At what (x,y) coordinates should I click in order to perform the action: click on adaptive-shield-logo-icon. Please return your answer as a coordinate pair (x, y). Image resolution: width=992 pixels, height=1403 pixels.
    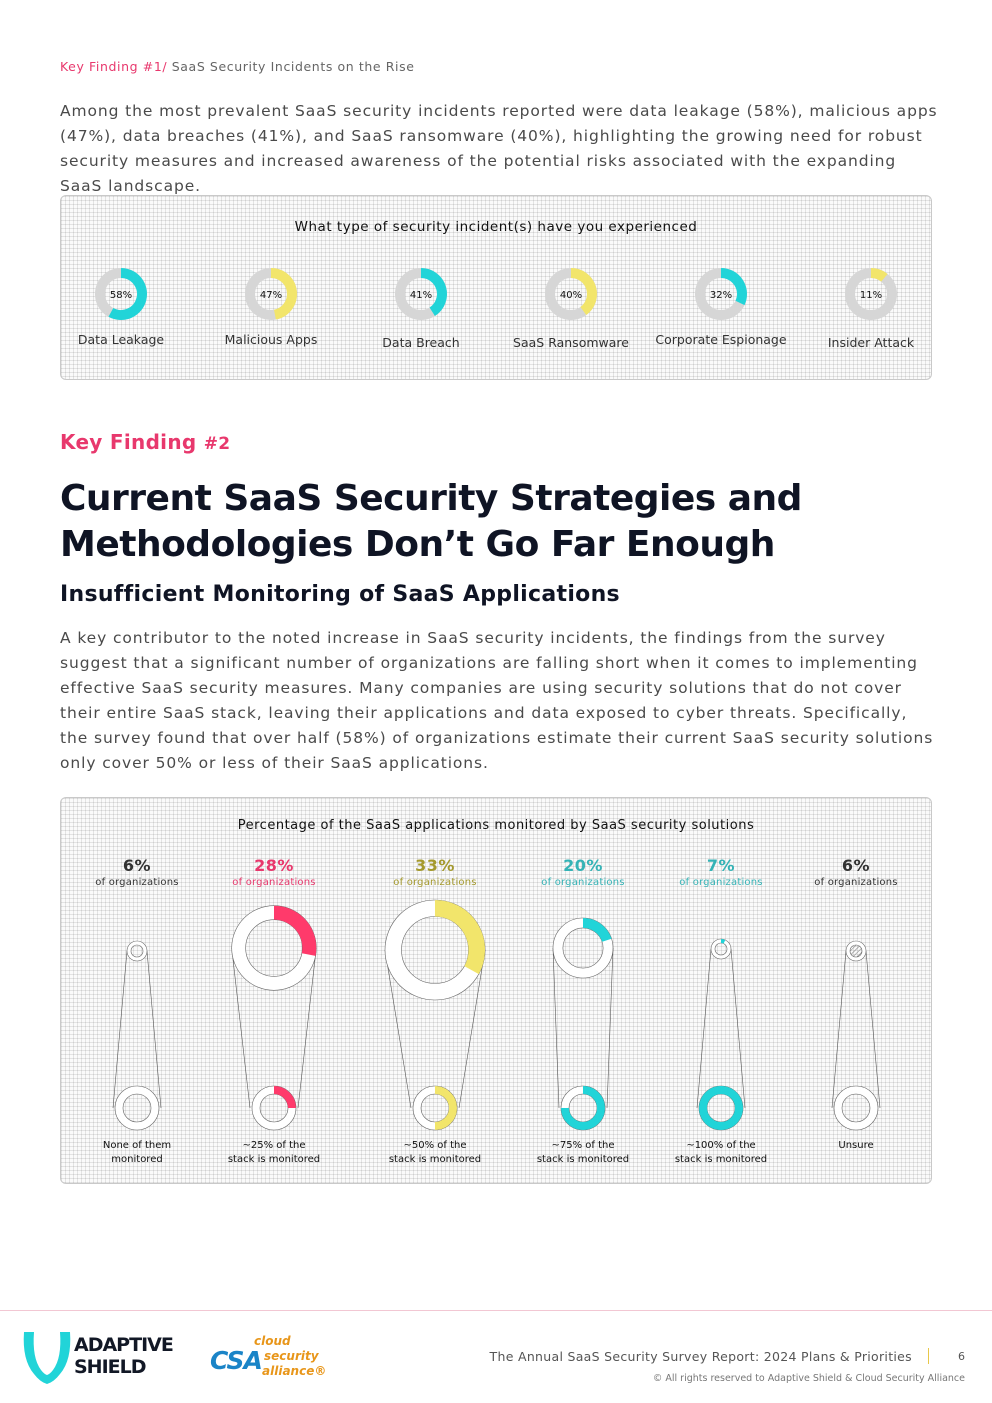
    Looking at the image, I should click on (47, 1358).